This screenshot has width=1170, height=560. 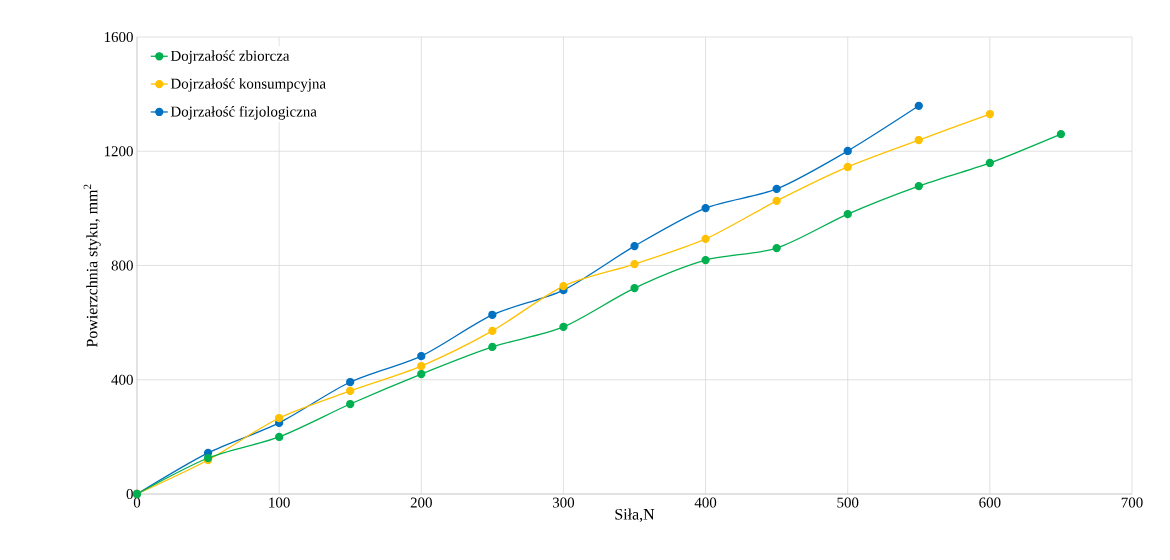 I want to click on y-tick-label: 1600, so click(x=118, y=37).